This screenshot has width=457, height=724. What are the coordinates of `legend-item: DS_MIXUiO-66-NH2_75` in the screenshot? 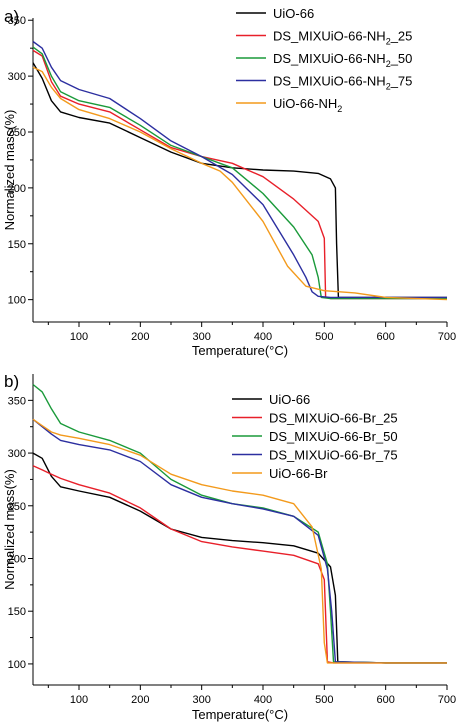 It's located at (324, 83).